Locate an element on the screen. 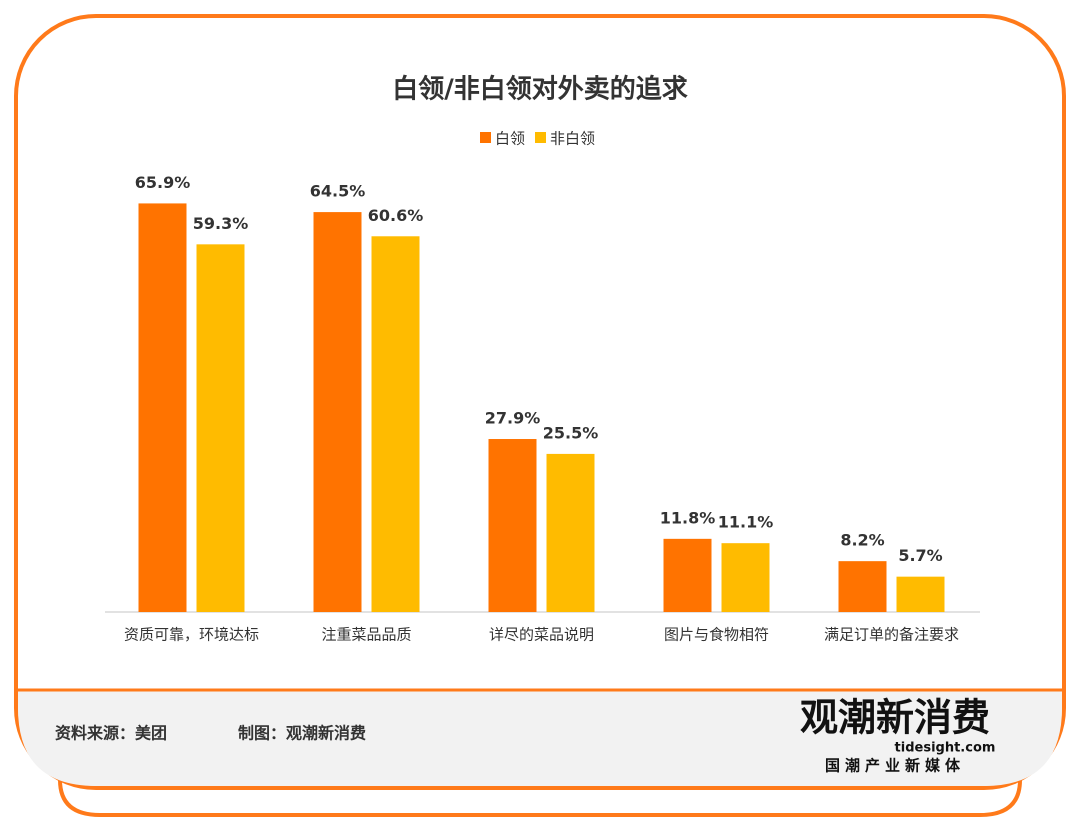 The width and height of the screenshot is (1080, 829). value-label: 11.8% is located at coordinates (688, 517).